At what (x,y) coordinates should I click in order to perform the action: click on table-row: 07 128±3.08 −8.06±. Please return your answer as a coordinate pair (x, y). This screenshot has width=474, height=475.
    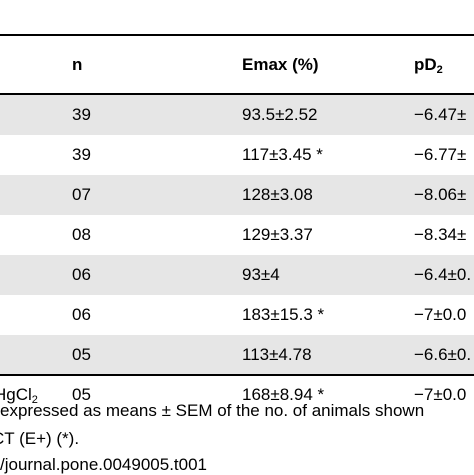
    Looking at the image, I should click on (237, 195).